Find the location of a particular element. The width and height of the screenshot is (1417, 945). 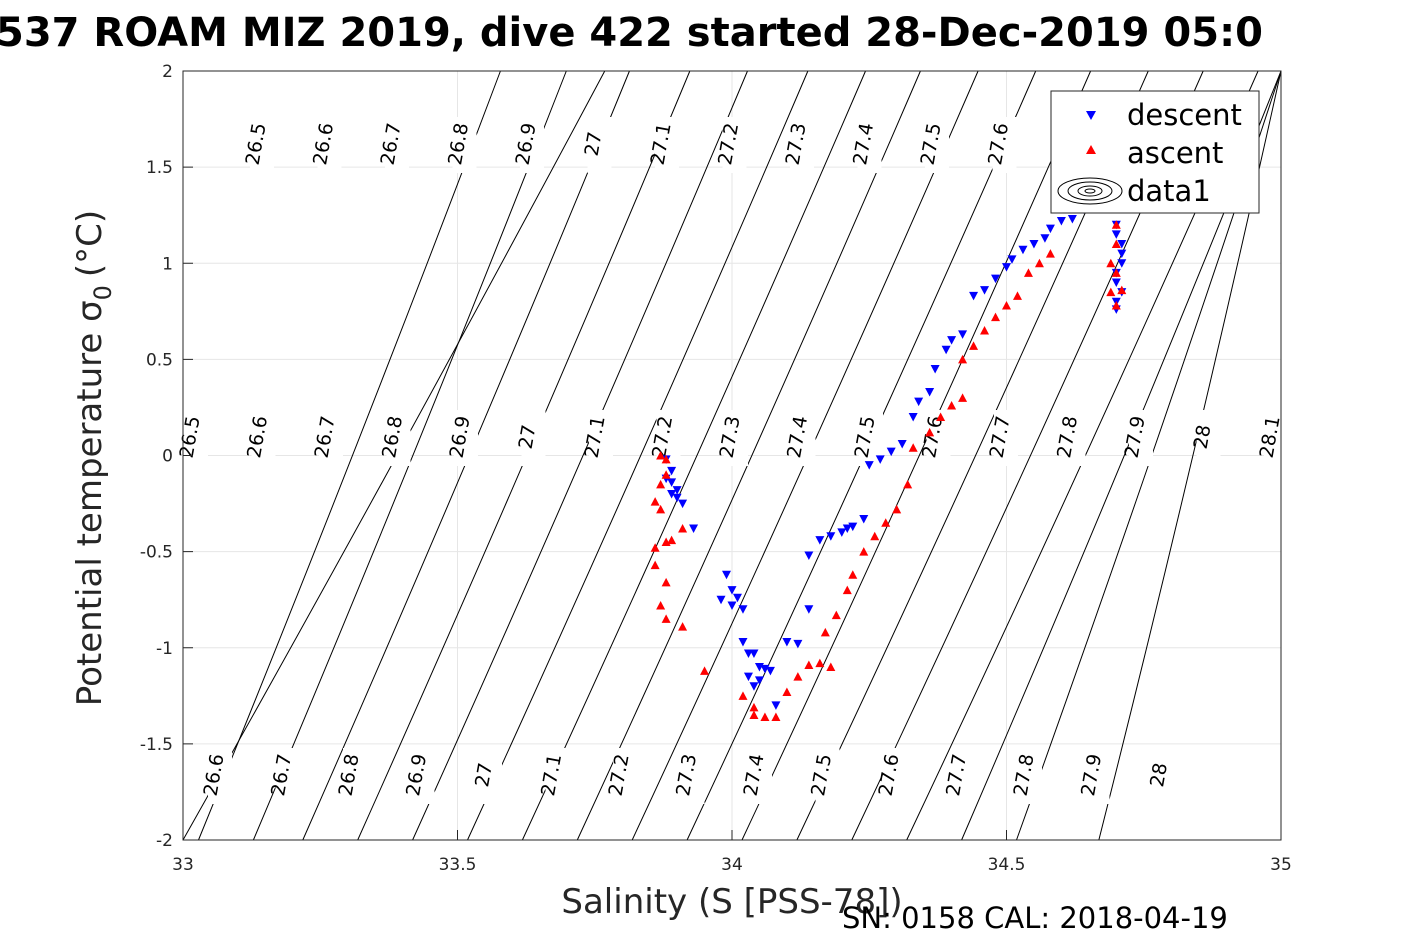

x-axis-ticks: 33 33.5 34 34.5 35 is located at coordinates (732, 852).